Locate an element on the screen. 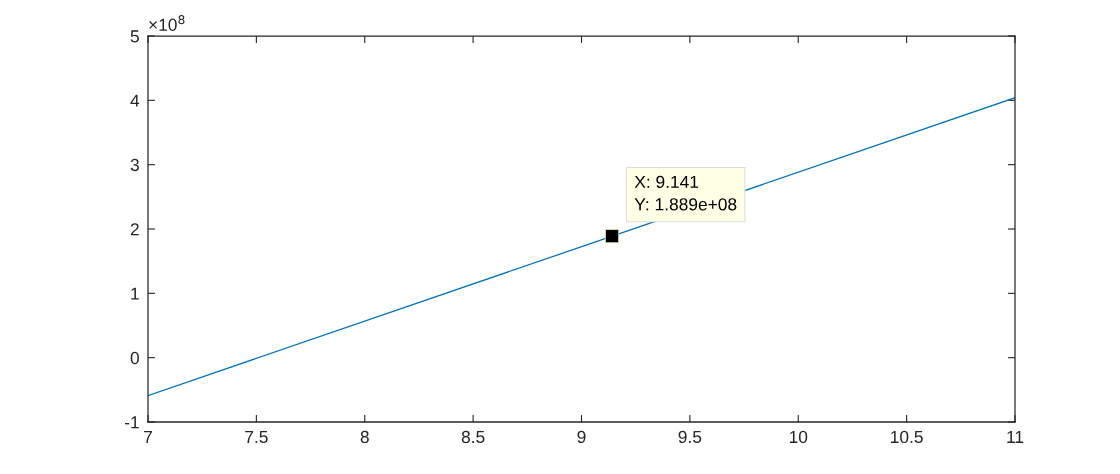 Image resolution: width=1120 pixels, height=474 pixels. x-tick-label: 7 is located at coordinates (148, 436).